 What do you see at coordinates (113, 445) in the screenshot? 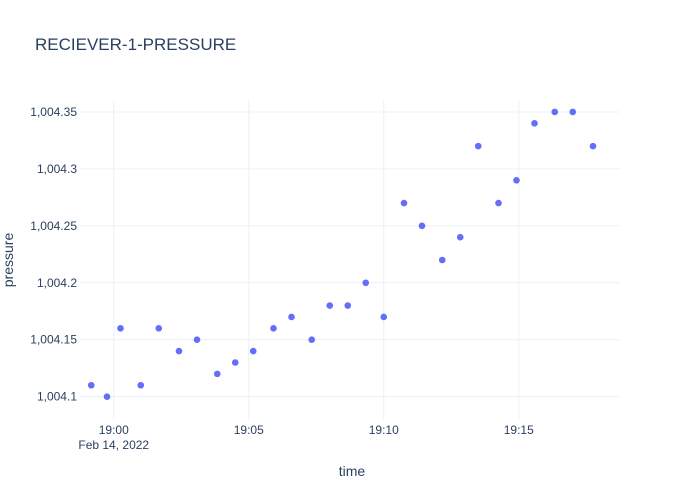
I see `x-tick-sublabel: Feb 14, 2022` at bounding box center [113, 445].